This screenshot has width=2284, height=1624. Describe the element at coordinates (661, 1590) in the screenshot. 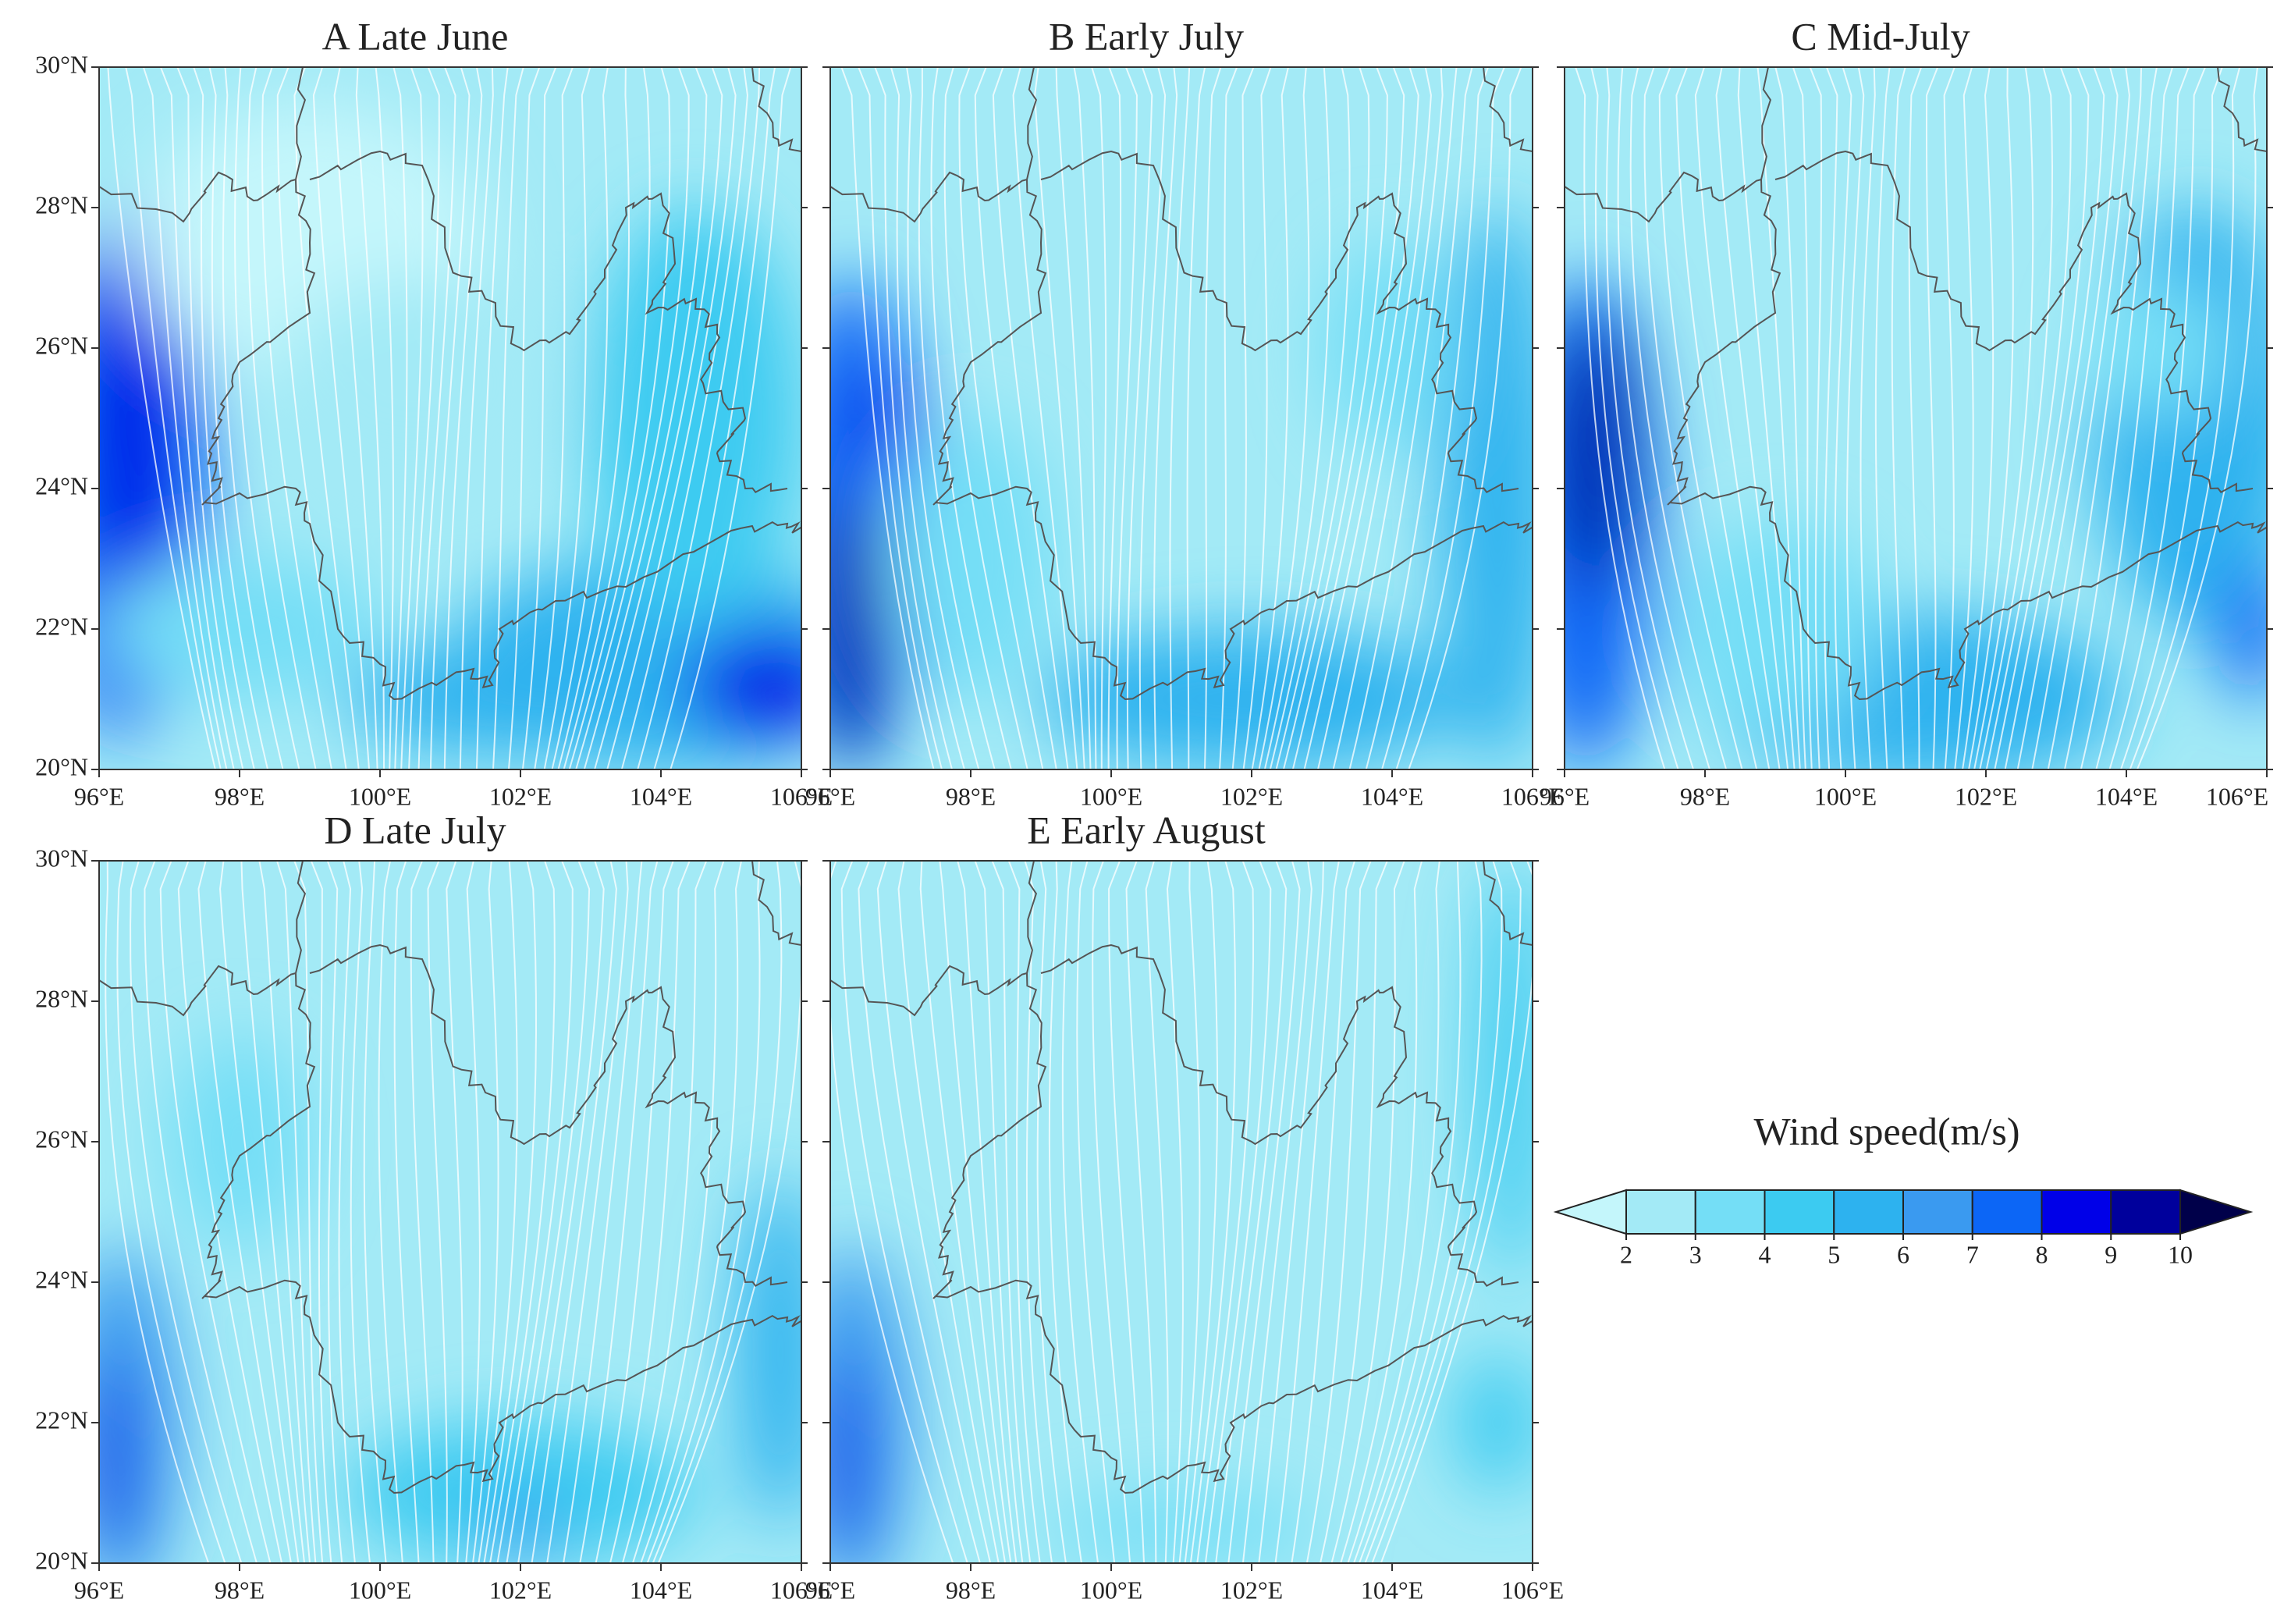

I see `lon-label: 104°E` at that location.